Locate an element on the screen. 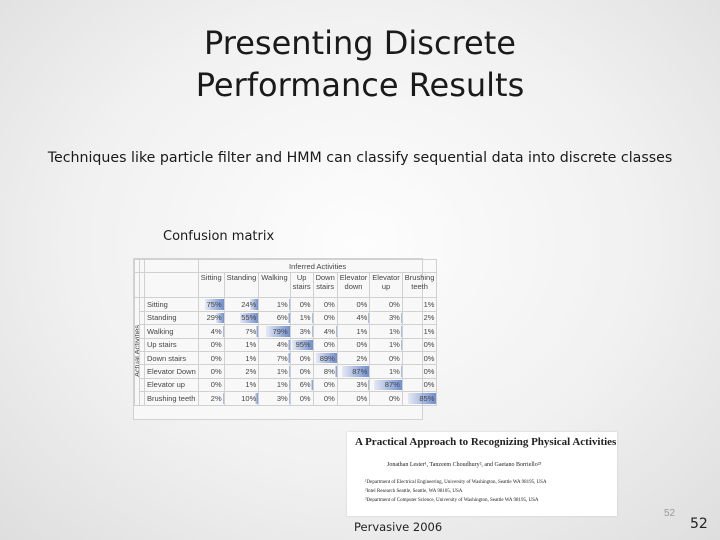 The width and height of the screenshot is (720, 540). cell-value: 7% is located at coordinates (251, 331).